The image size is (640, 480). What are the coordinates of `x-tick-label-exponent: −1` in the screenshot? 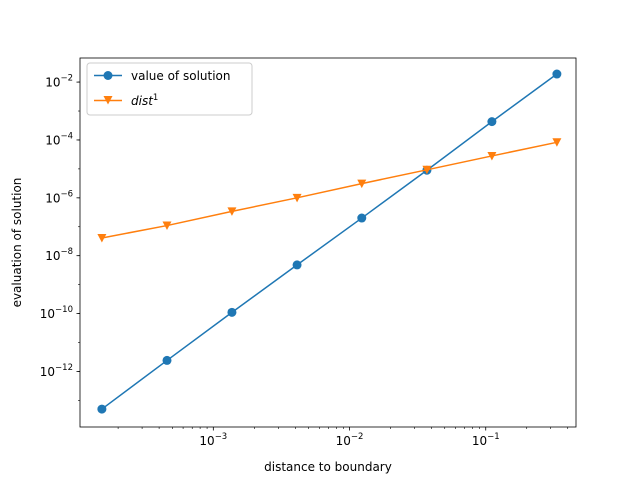 It's located at (493, 437).